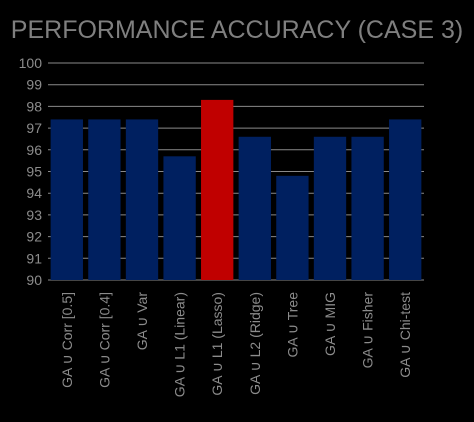 The image size is (474, 422). Describe the element at coordinates (217, 344) in the screenshot. I see `x-category-label: GA ∪ L1 (Lasso)` at that location.